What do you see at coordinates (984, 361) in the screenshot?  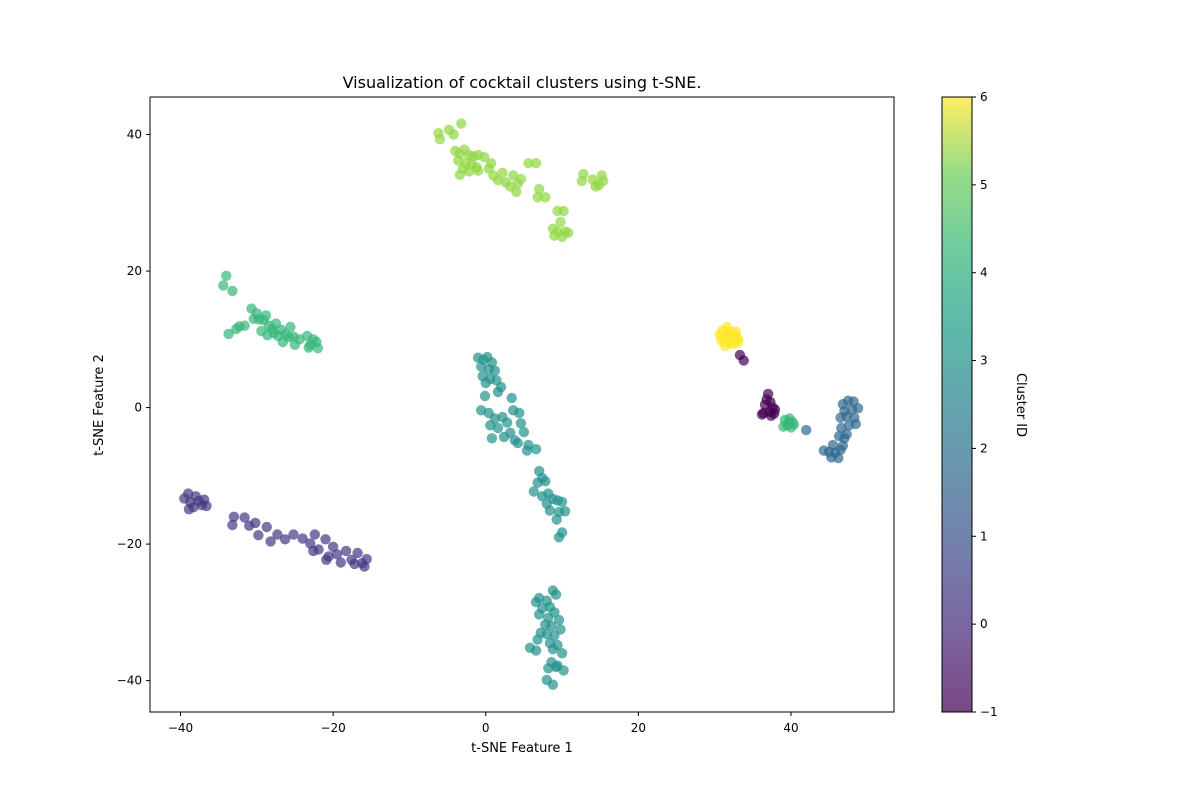 I see `colorbar-tick-label: 3` at bounding box center [984, 361].